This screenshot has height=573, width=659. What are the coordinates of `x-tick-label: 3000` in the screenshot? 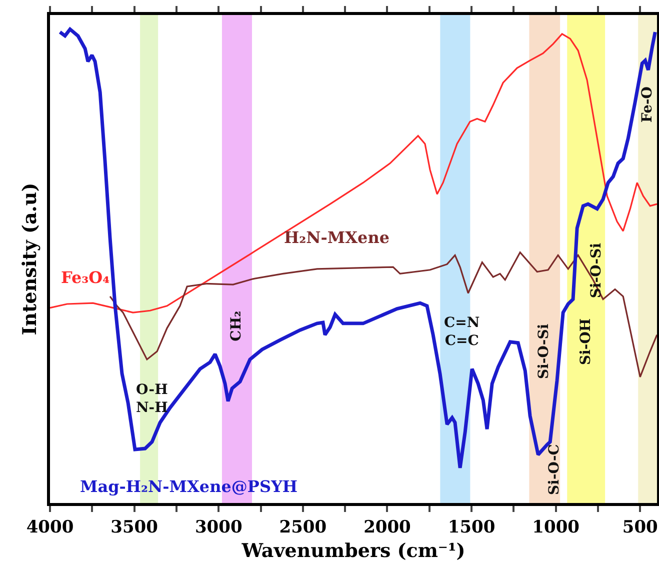 It's located at (218, 527).